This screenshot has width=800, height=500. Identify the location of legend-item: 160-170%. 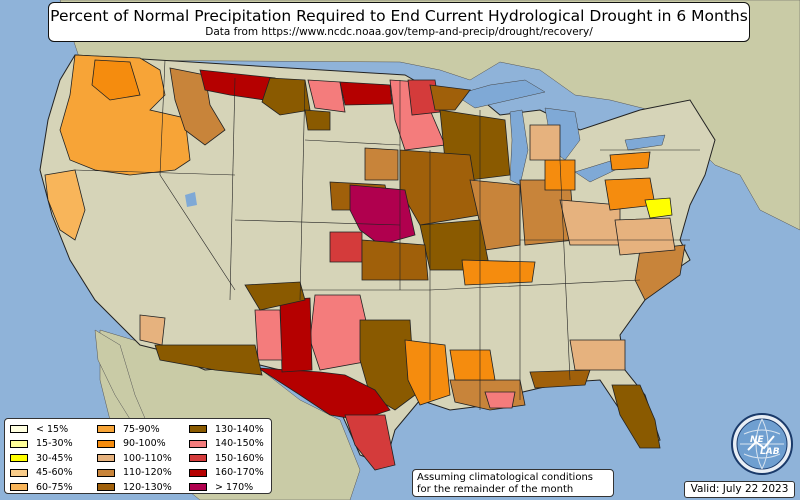
(226, 473).